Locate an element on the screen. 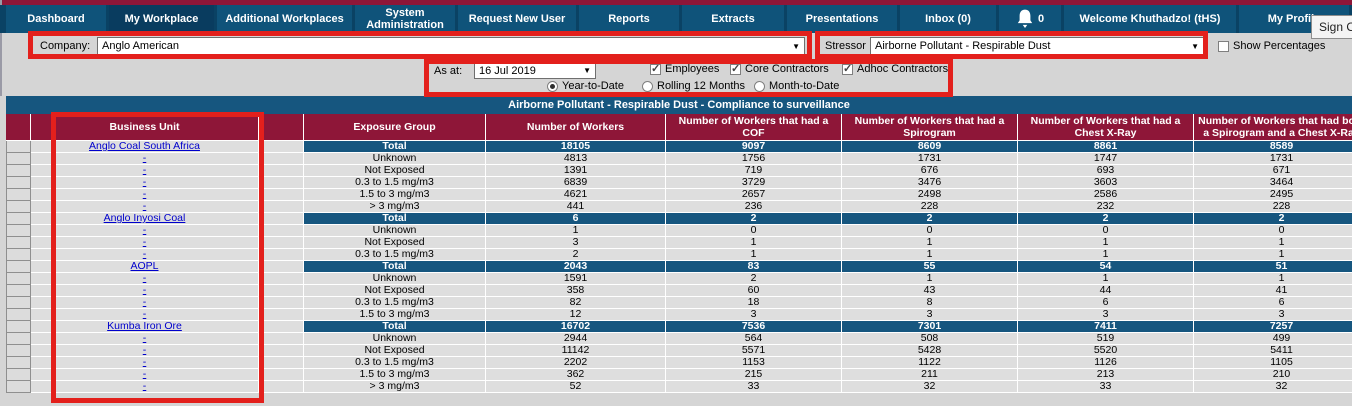 This screenshot has height=406, width=1352. nav-tab-system-administration: System Administration is located at coordinates (405, 19).